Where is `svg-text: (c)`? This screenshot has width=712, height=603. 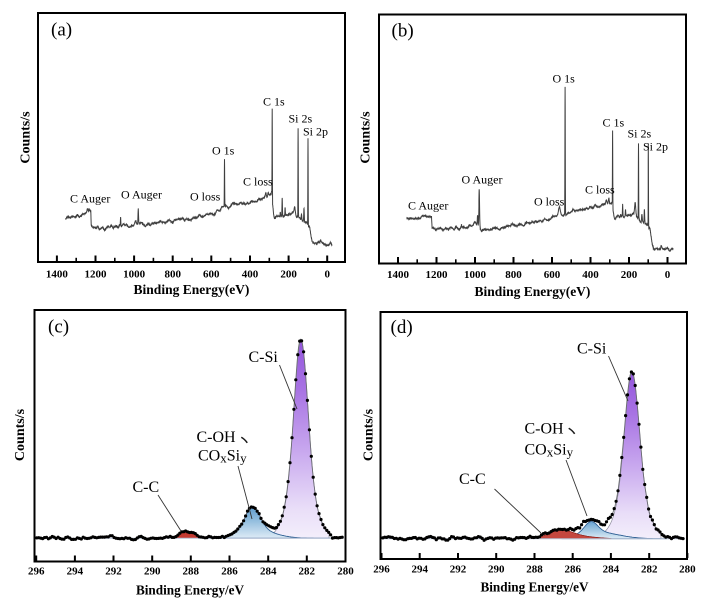 svg-text: (c) is located at coordinates (58, 327).